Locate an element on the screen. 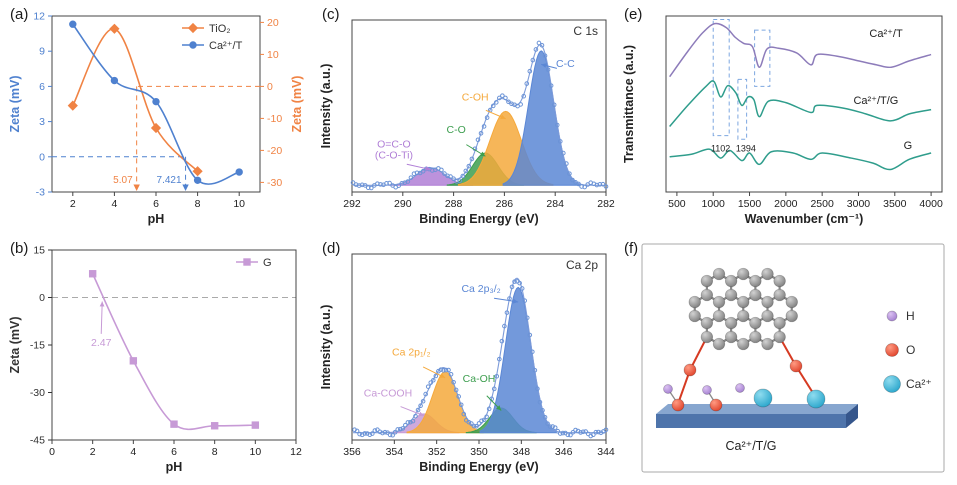 This screenshot has height=485, width=957. svg-text: 5.07 is located at coordinates (123, 180).